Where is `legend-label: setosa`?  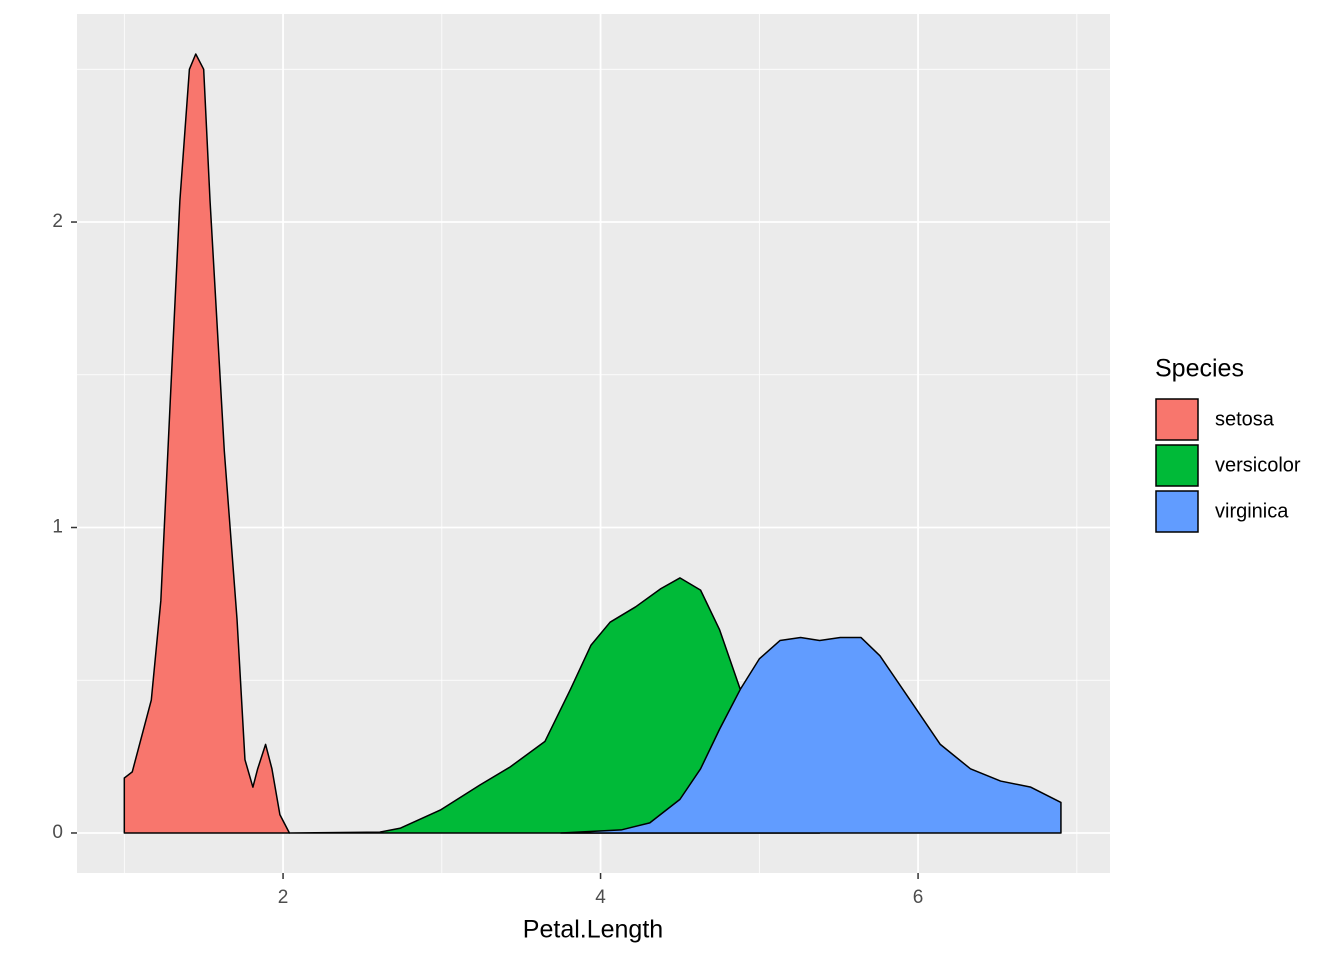 legend-label: setosa is located at coordinates (1245, 419).